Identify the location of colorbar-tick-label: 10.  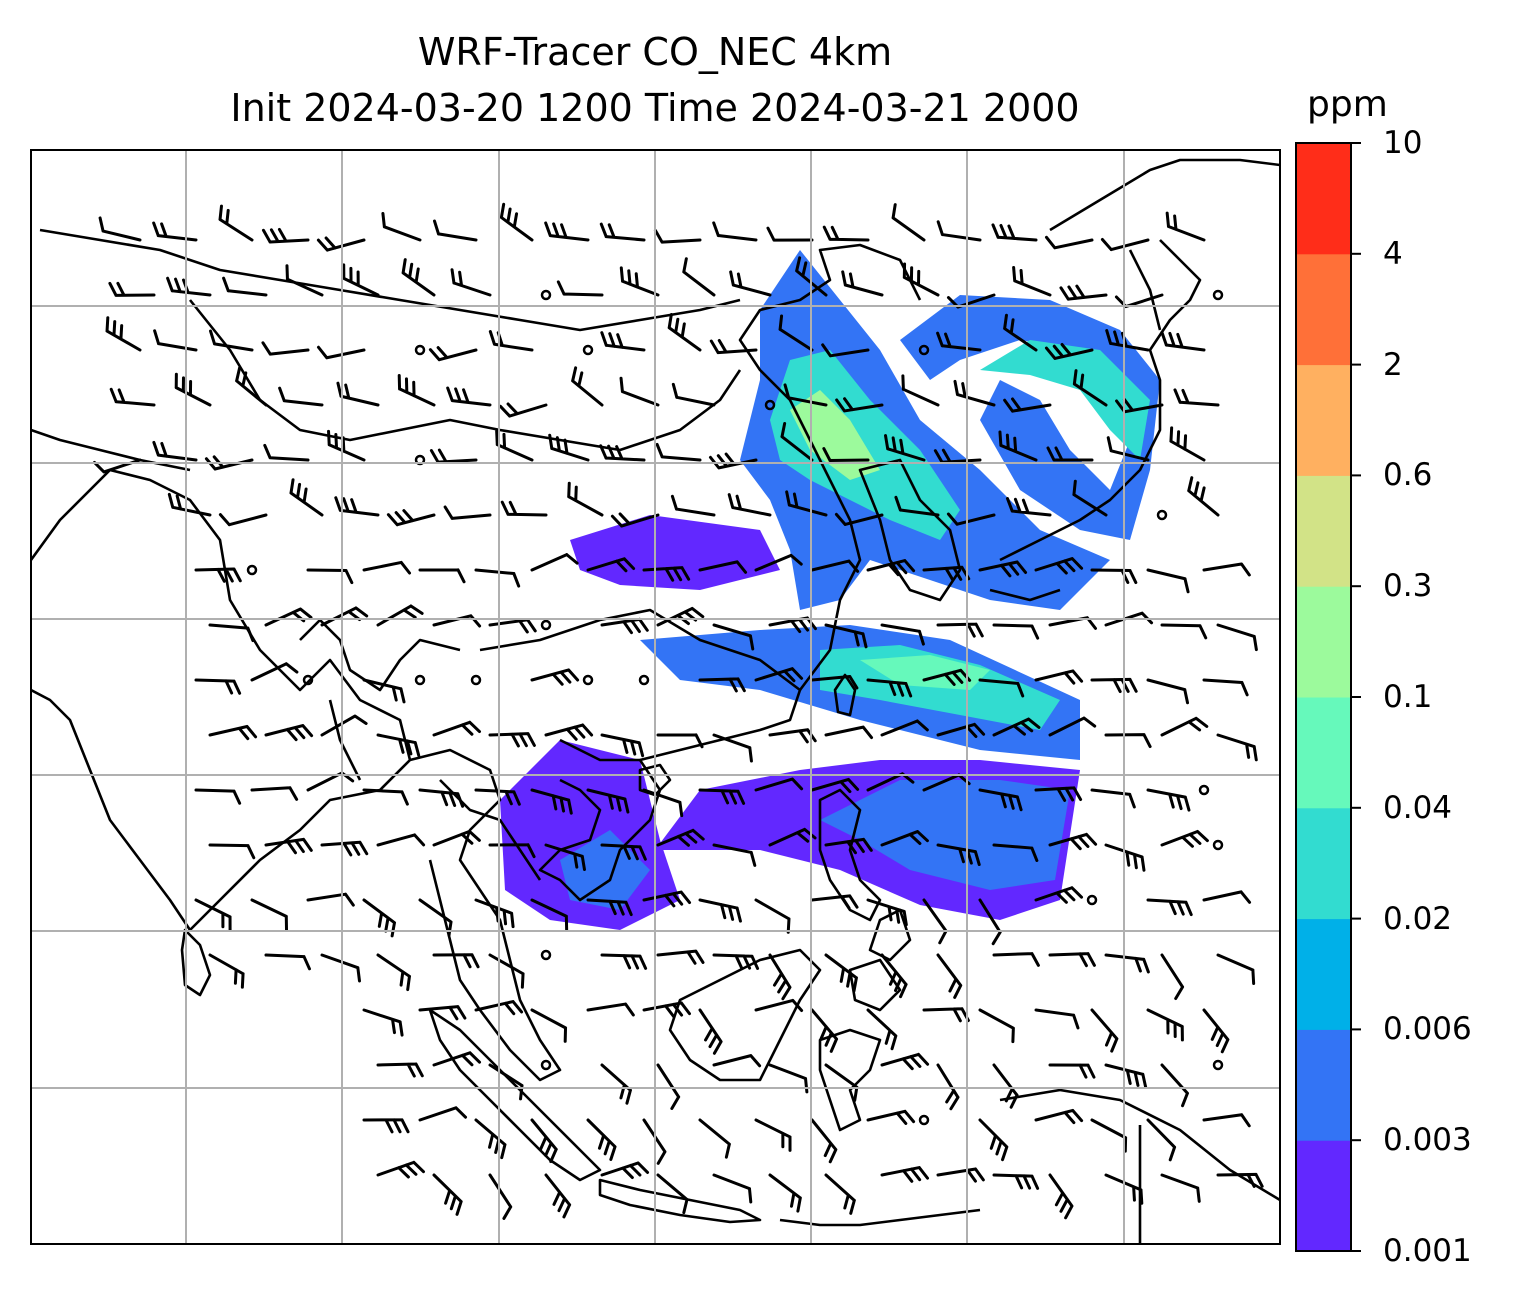
(1403, 143).